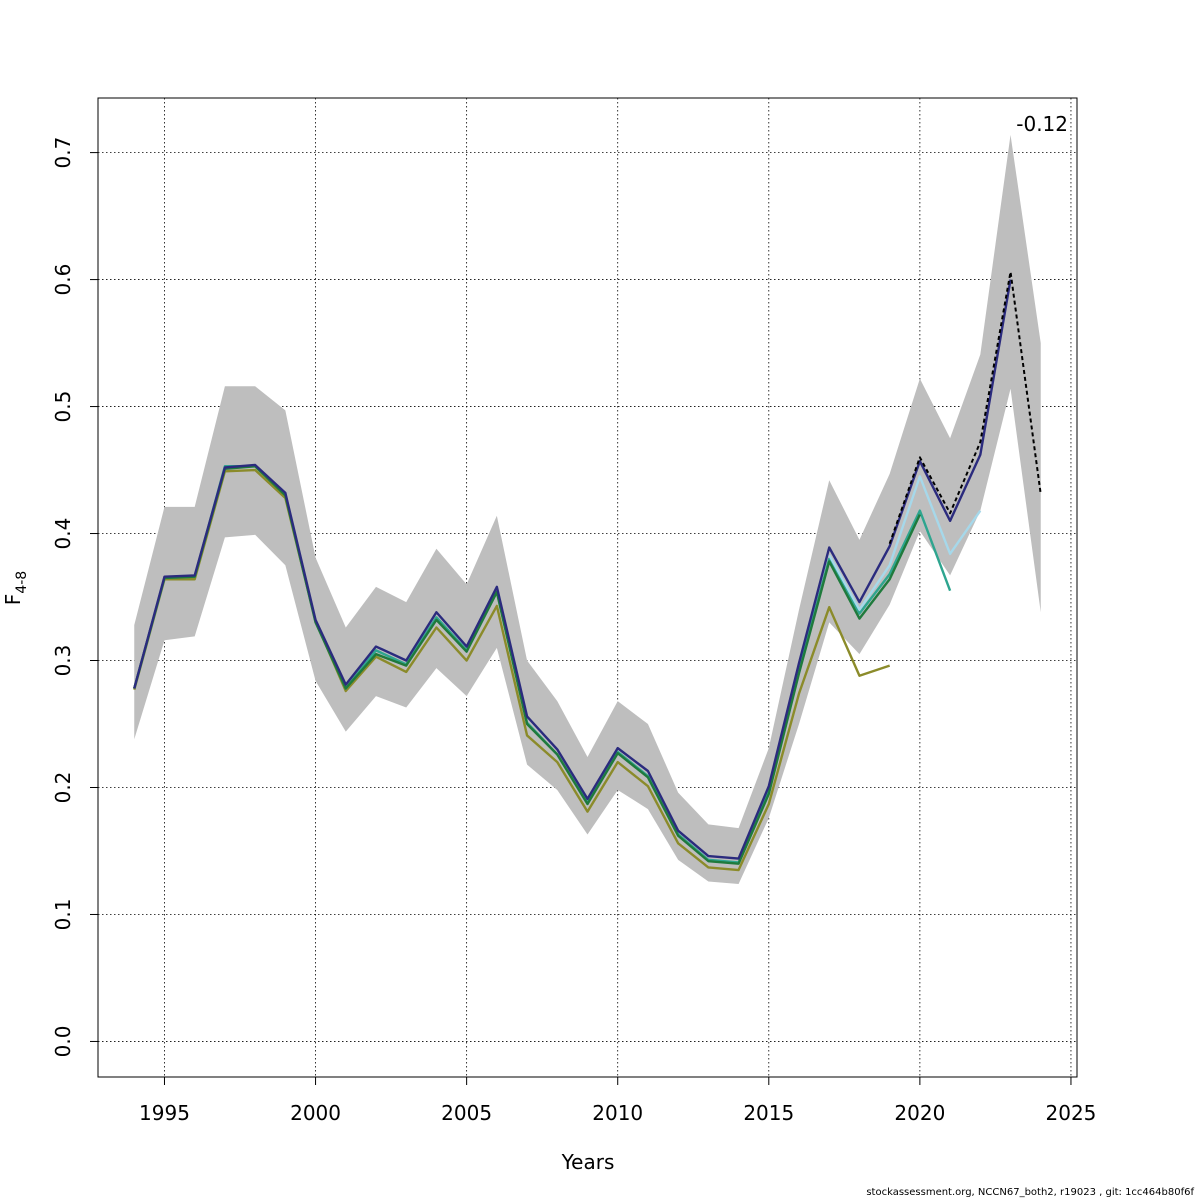  Describe the element at coordinates (1042, 124) in the screenshot. I see `rho-annotation: -0.12` at that location.